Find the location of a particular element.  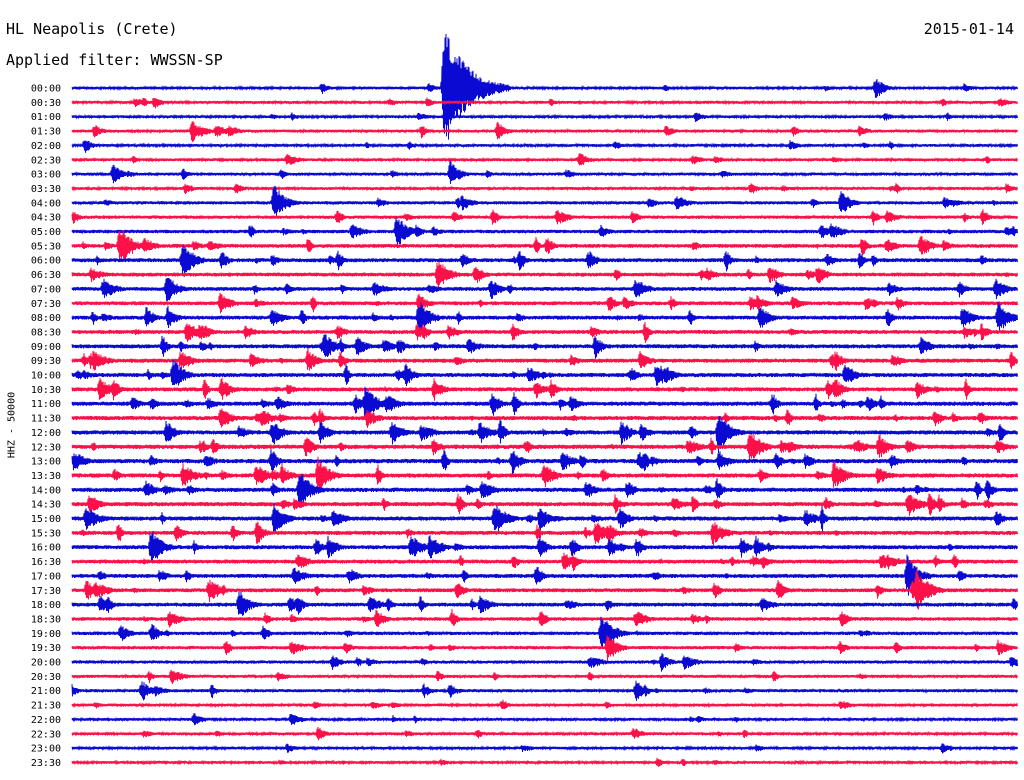

row-time-label: 19:00 is located at coordinates (46, 634).